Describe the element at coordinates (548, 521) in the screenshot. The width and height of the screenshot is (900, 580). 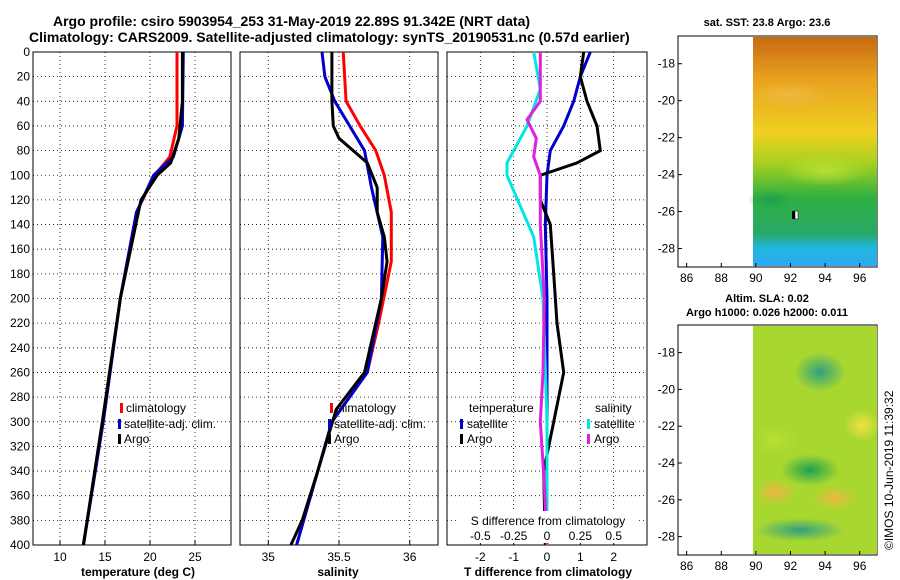
I see `s-difference-label: S difference from climatology` at that location.